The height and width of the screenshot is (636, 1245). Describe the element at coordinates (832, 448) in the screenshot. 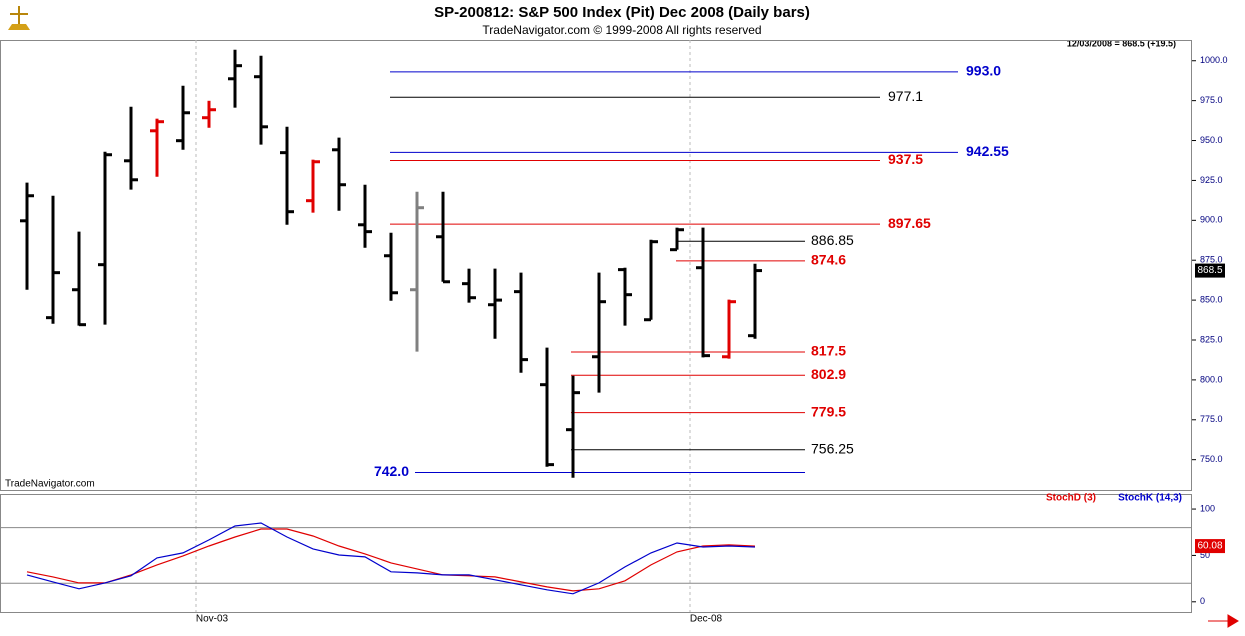

I see `level-label: 756.25` at that location.